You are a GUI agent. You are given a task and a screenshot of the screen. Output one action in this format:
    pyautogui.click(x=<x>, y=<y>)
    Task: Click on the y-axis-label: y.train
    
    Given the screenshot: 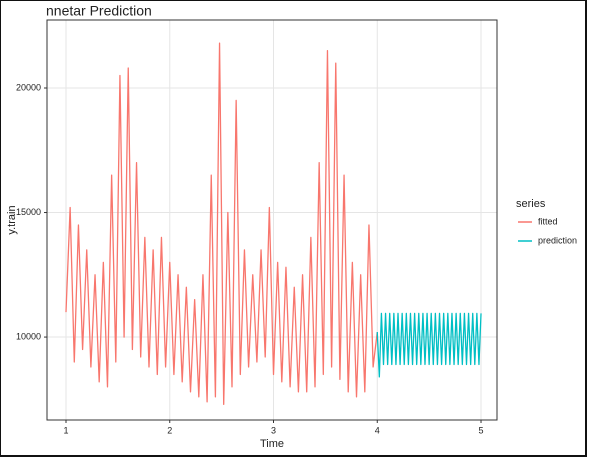 What is the action you would take?
    pyautogui.click(x=12, y=219)
    